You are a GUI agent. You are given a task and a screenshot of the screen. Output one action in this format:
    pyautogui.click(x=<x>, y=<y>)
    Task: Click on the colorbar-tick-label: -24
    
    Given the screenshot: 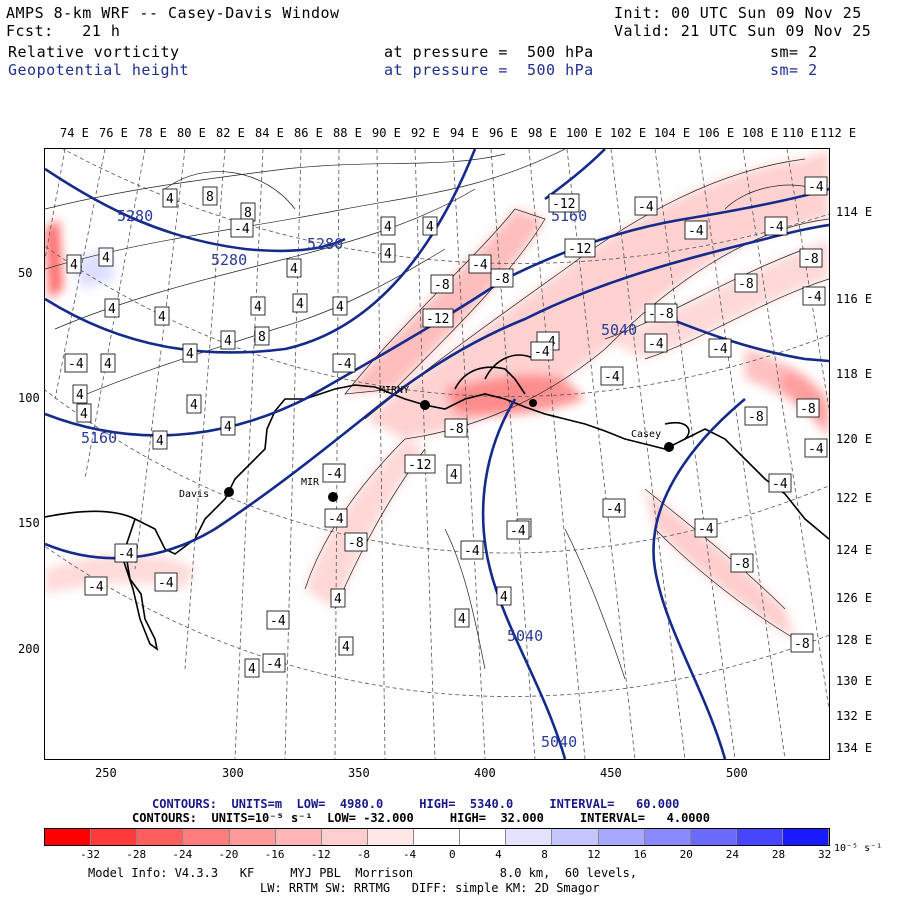 What is the action you would take?
    pyautogui.click(x=182, y=854)
    